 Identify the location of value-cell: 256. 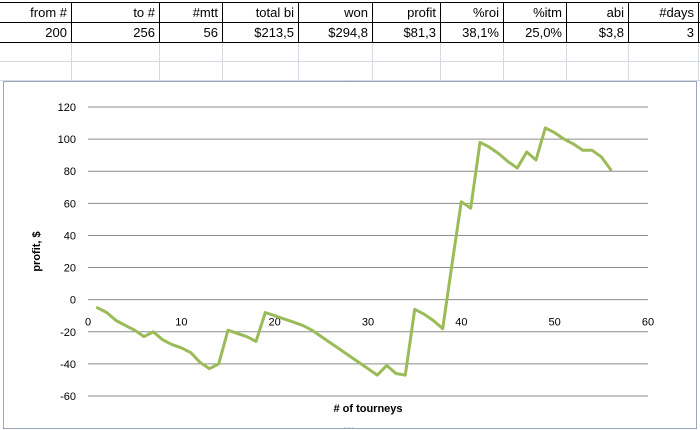
(116, 32).